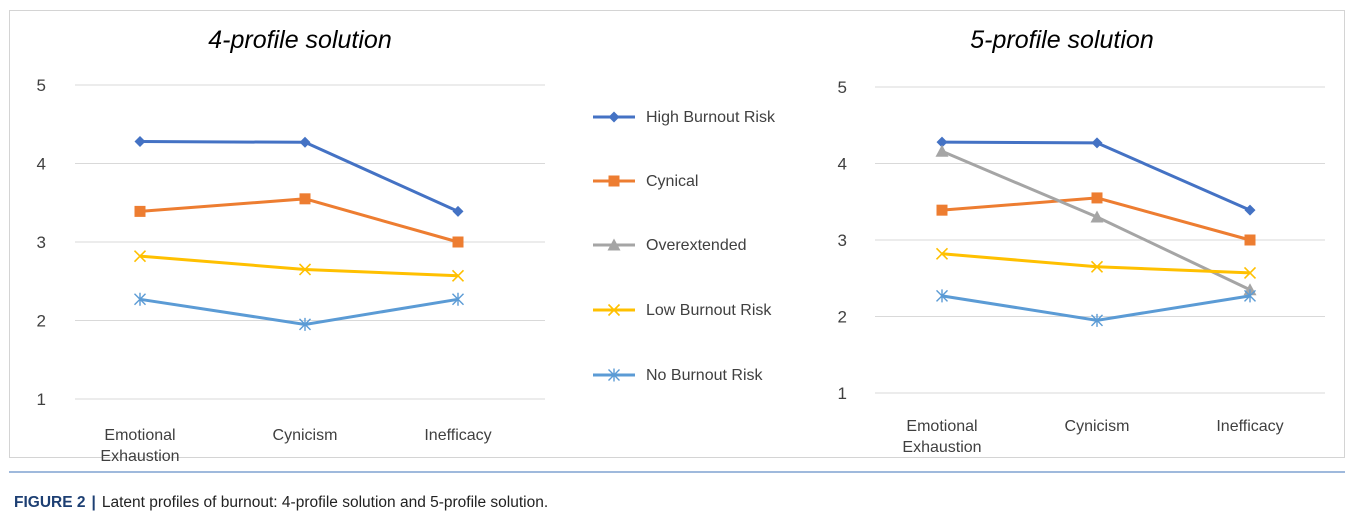 Image resolution: width=1354 pixels, height=525 pixels. What do you see at coordinates (711, 117) in the screenshot?
I see `legend-label: High Burnout Risk` at bounding box center [711, 117].